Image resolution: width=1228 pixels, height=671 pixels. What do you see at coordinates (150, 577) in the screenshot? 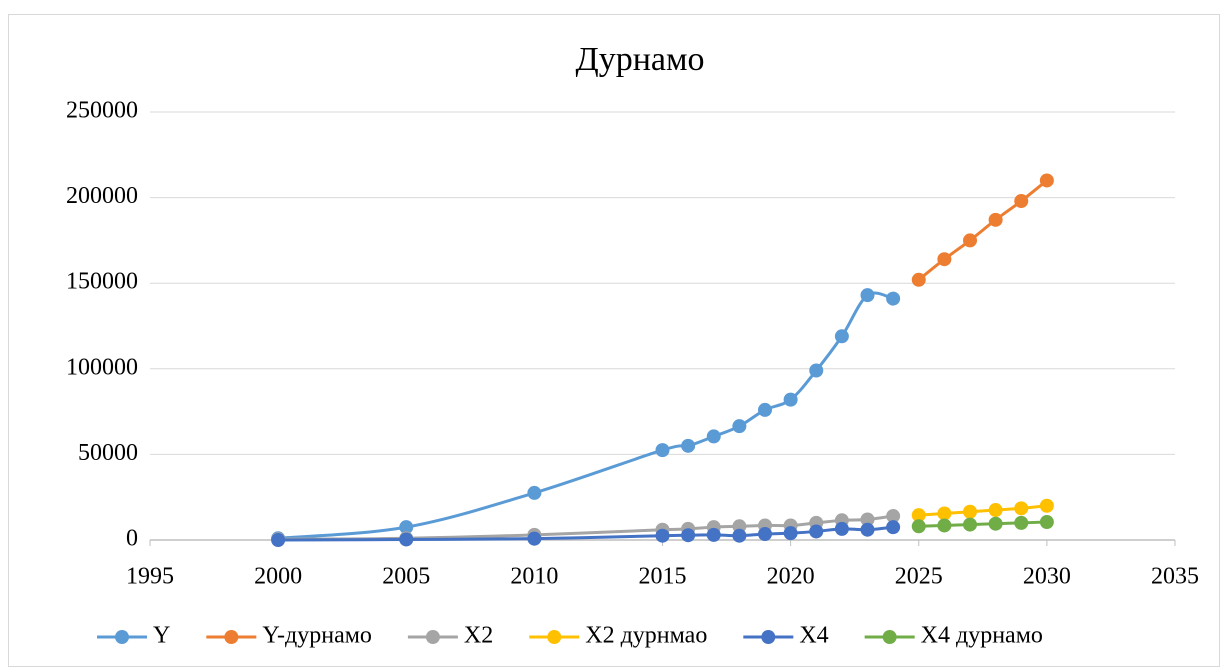
I see `x-tick-label: 1995` at bounding box center [150, 577].